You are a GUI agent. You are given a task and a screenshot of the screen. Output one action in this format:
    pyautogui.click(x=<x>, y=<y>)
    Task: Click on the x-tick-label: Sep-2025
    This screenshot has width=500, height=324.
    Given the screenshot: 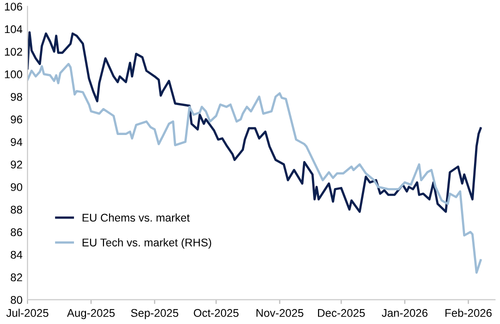 What is the action you would take?
    pyautogui.click(x=154, y=314)
    